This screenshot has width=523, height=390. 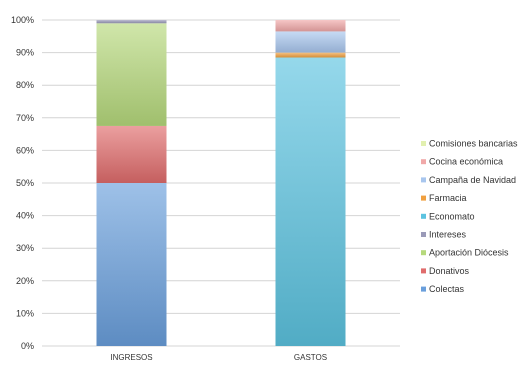 I want to click on y-tick-label: 90%, so click(x=25, y=53).